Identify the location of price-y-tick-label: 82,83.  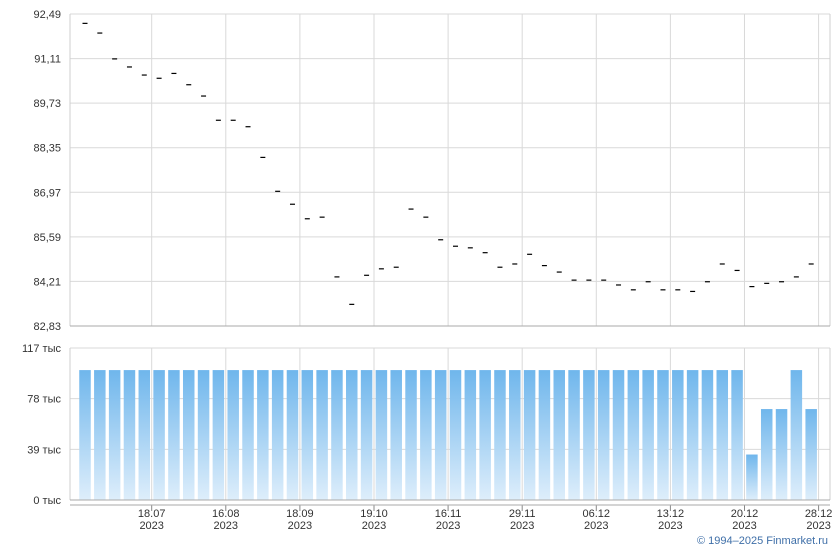
(47, 327).